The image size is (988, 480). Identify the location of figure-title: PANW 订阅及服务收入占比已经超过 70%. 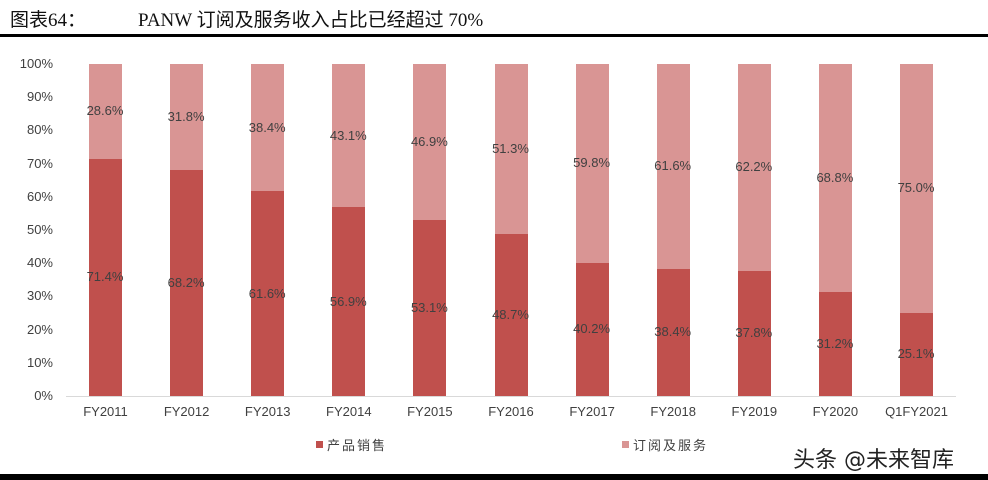
(311, 20).